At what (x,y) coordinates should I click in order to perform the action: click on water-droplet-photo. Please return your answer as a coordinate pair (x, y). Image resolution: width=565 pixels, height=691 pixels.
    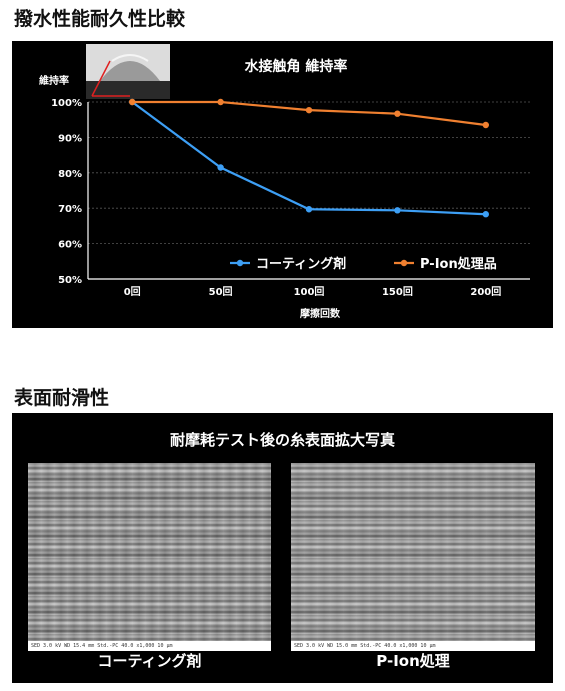
    Looking at the image, I should click on (128, 71).